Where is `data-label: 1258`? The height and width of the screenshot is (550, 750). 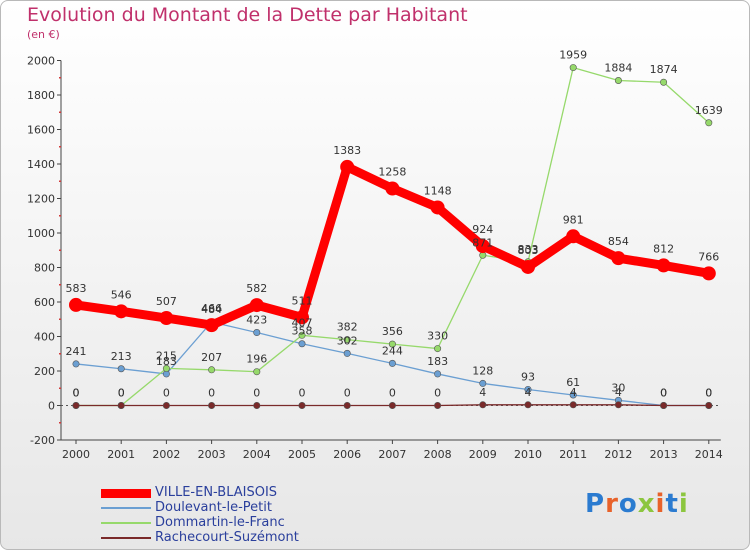
data-label: 1258 is located at coordinates (392, 171).